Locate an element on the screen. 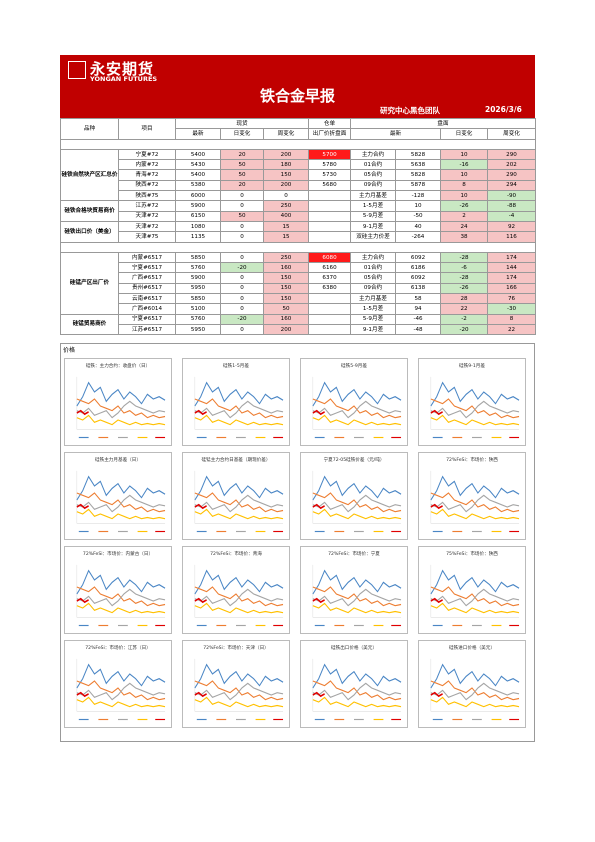 The image size is (595, 842). cell: -264 is located at coordinates (418, 237).